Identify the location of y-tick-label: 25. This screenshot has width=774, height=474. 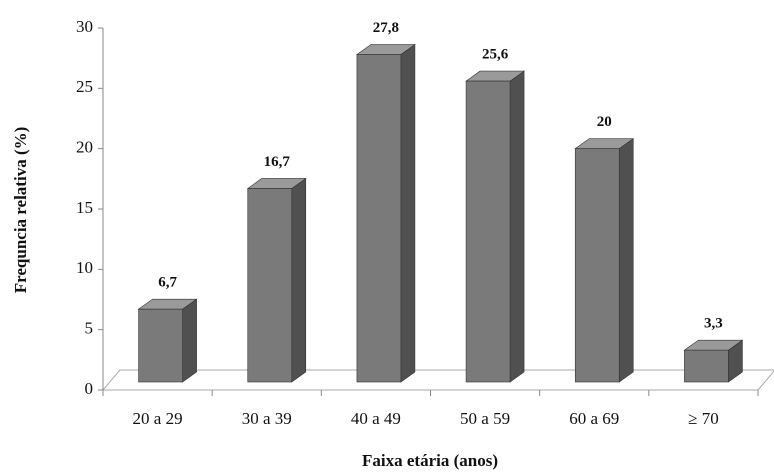
(84, 86).